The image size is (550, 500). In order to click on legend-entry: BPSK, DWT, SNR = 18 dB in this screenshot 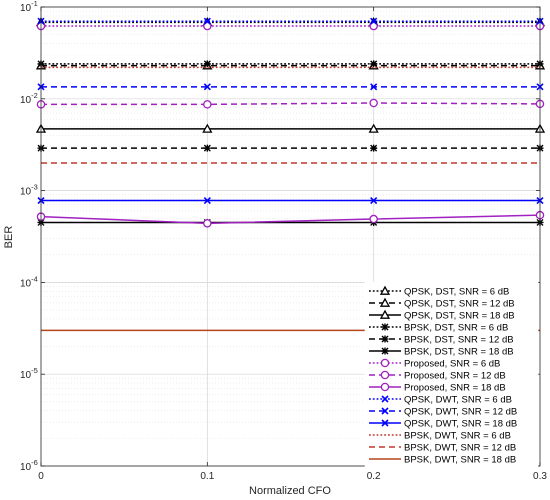, I will do `click(442, 459)`.